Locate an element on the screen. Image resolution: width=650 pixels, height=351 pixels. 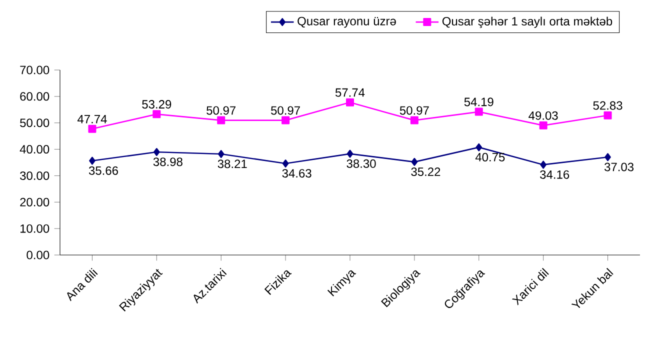
y-tick-label: 50.00 is located at coordinates (35, 123).